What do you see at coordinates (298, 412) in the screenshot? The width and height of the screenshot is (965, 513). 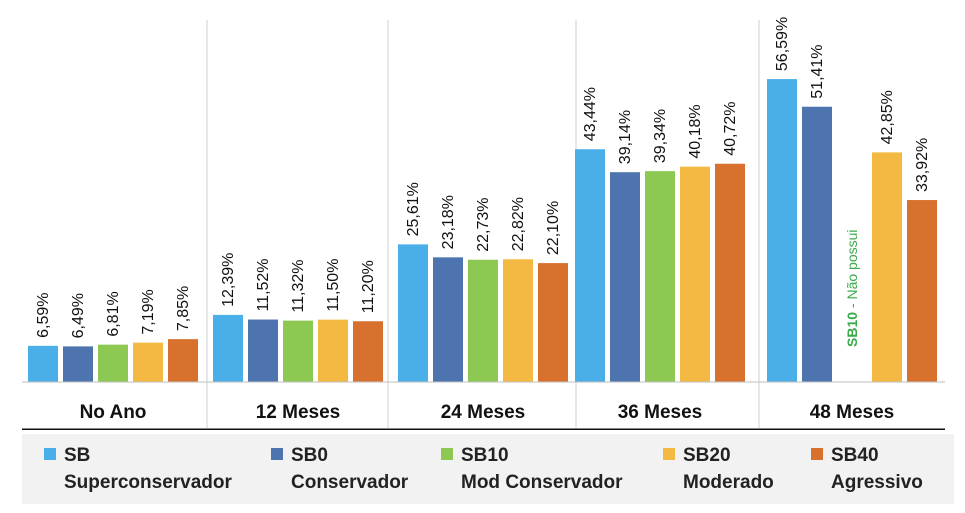 I see `category-label: 12 Meses` at bounding box center [298, 412].